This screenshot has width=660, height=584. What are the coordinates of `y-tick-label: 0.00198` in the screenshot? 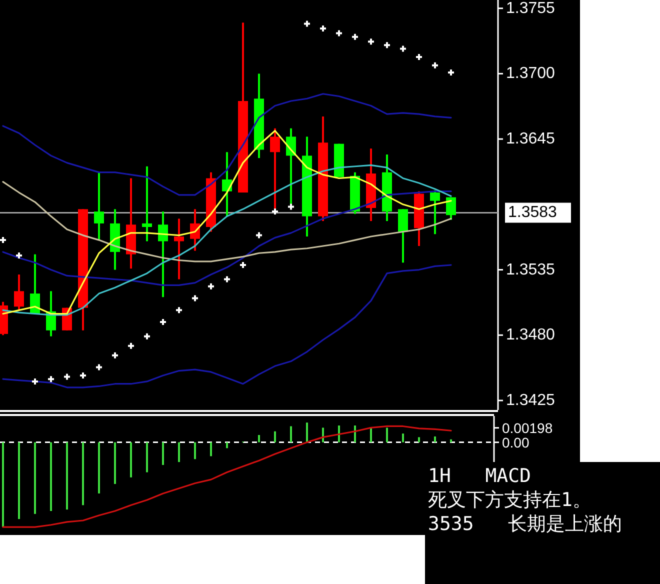 It's located at (527, 428).